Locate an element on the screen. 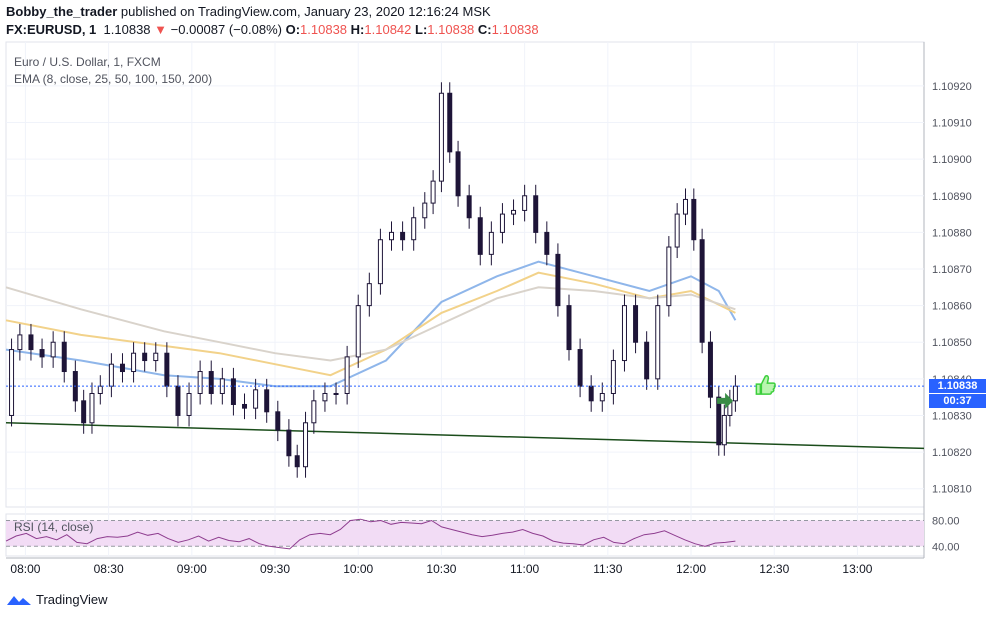 This screenshot has height=618, width=988. price-tick-label: 1.10820 is located at coordinates (952, 453).